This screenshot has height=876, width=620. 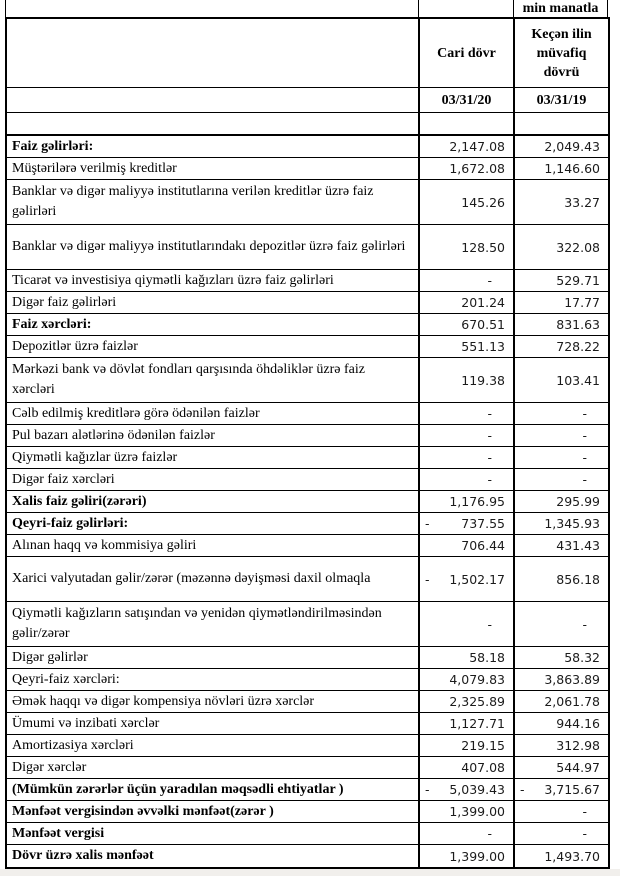 What do you see at coordinates (211, 8) in the screenshot?
I see `unit-row-label-spacer` at bounding box center [211, 8].